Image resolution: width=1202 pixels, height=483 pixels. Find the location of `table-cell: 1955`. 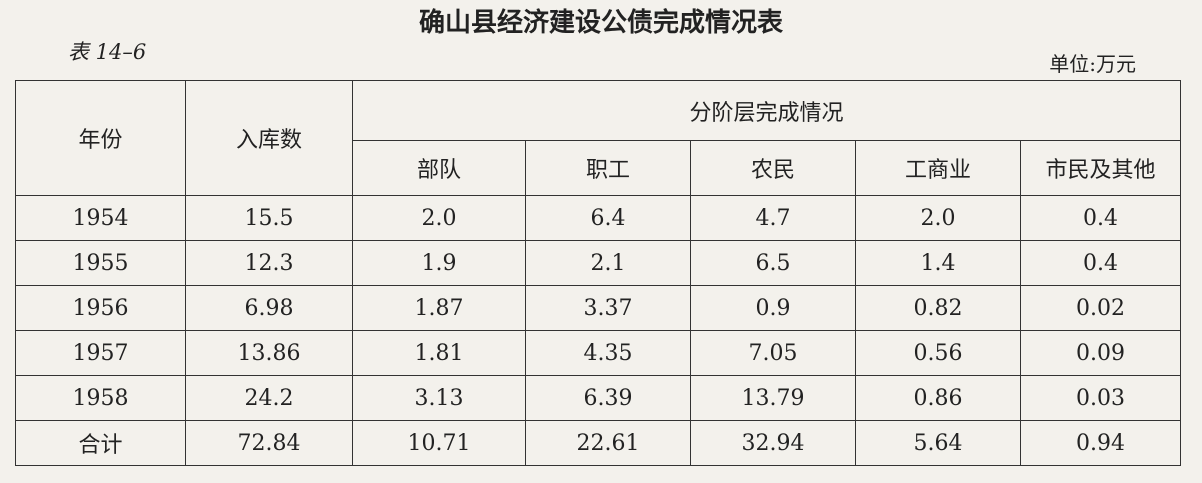

table-cell: 1955 is located at coordinates (100, 263).